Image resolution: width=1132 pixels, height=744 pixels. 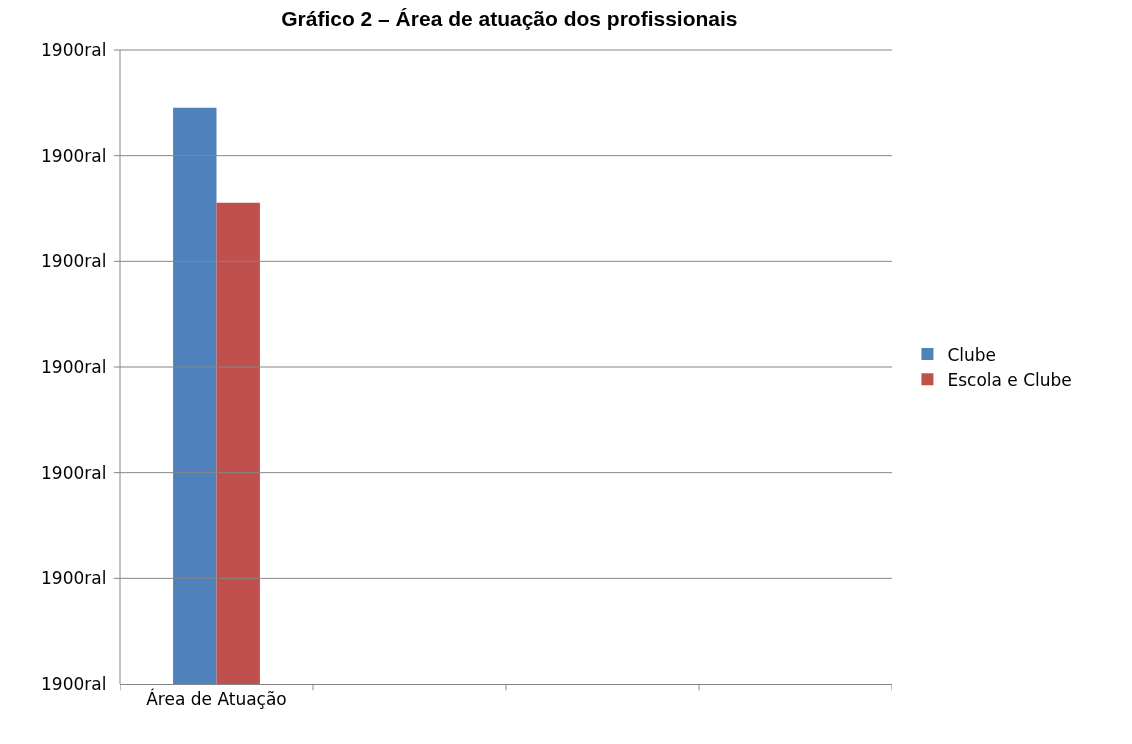 I want to click on legend-label: Escola e Clube, so click(x=1009, y=379).